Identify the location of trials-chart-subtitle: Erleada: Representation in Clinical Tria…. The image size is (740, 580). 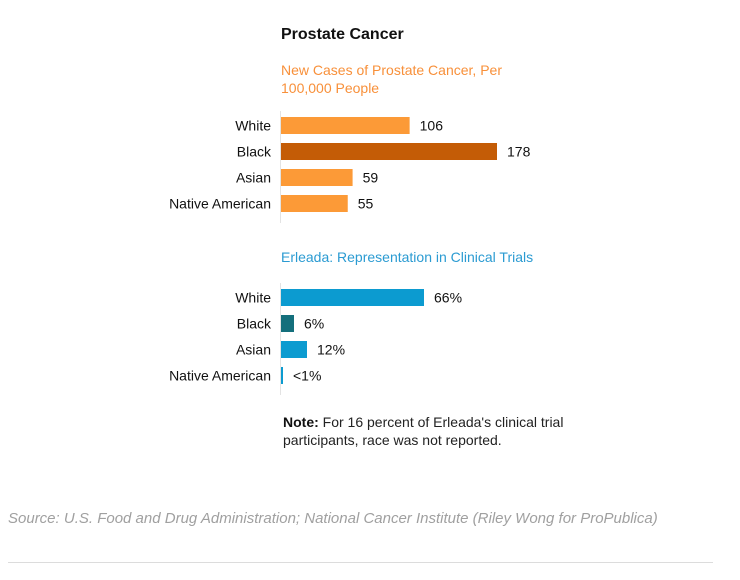
(407, 257).